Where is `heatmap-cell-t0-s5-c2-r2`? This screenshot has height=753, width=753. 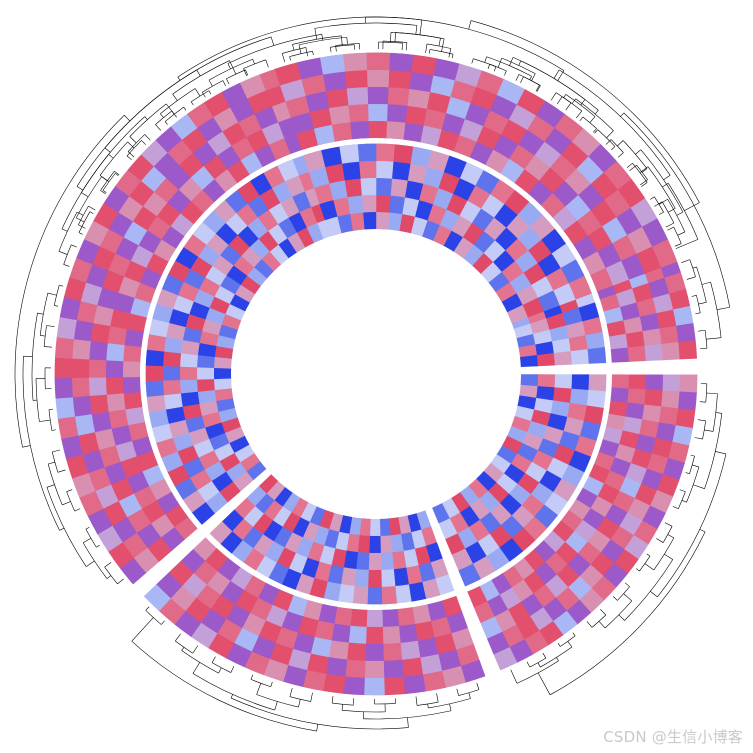
heatmap-cell-t0-s5-c2-r2 is located at coordinates (353, 188).